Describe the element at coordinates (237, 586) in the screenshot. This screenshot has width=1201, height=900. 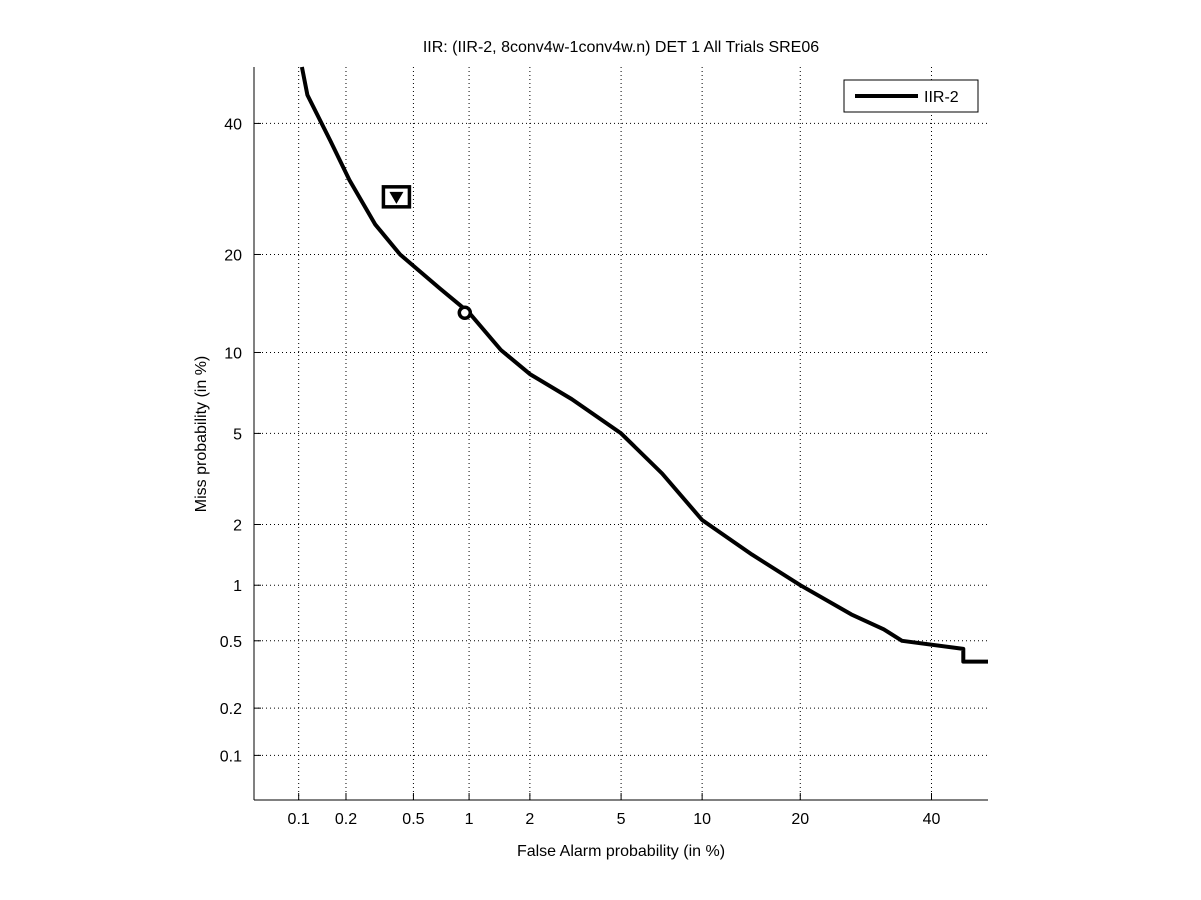
I see `y-tick-label: 1` at that location.